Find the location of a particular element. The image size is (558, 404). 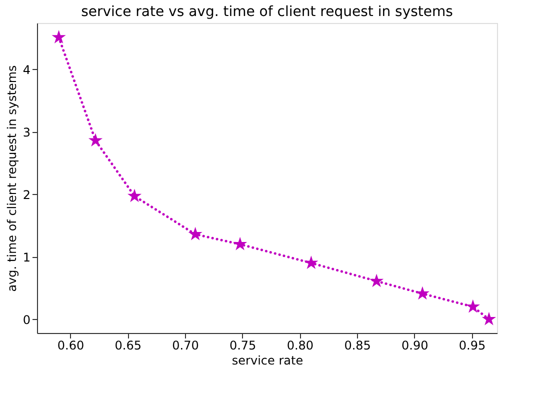

y-tick-label: 4 is located at coordinates (26, 69).